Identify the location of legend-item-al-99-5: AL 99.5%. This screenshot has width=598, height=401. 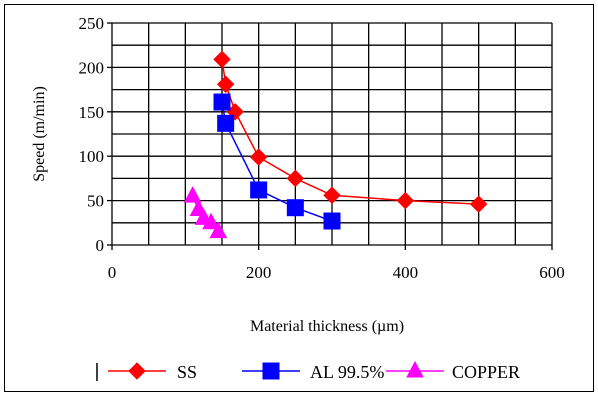
(313, 372).